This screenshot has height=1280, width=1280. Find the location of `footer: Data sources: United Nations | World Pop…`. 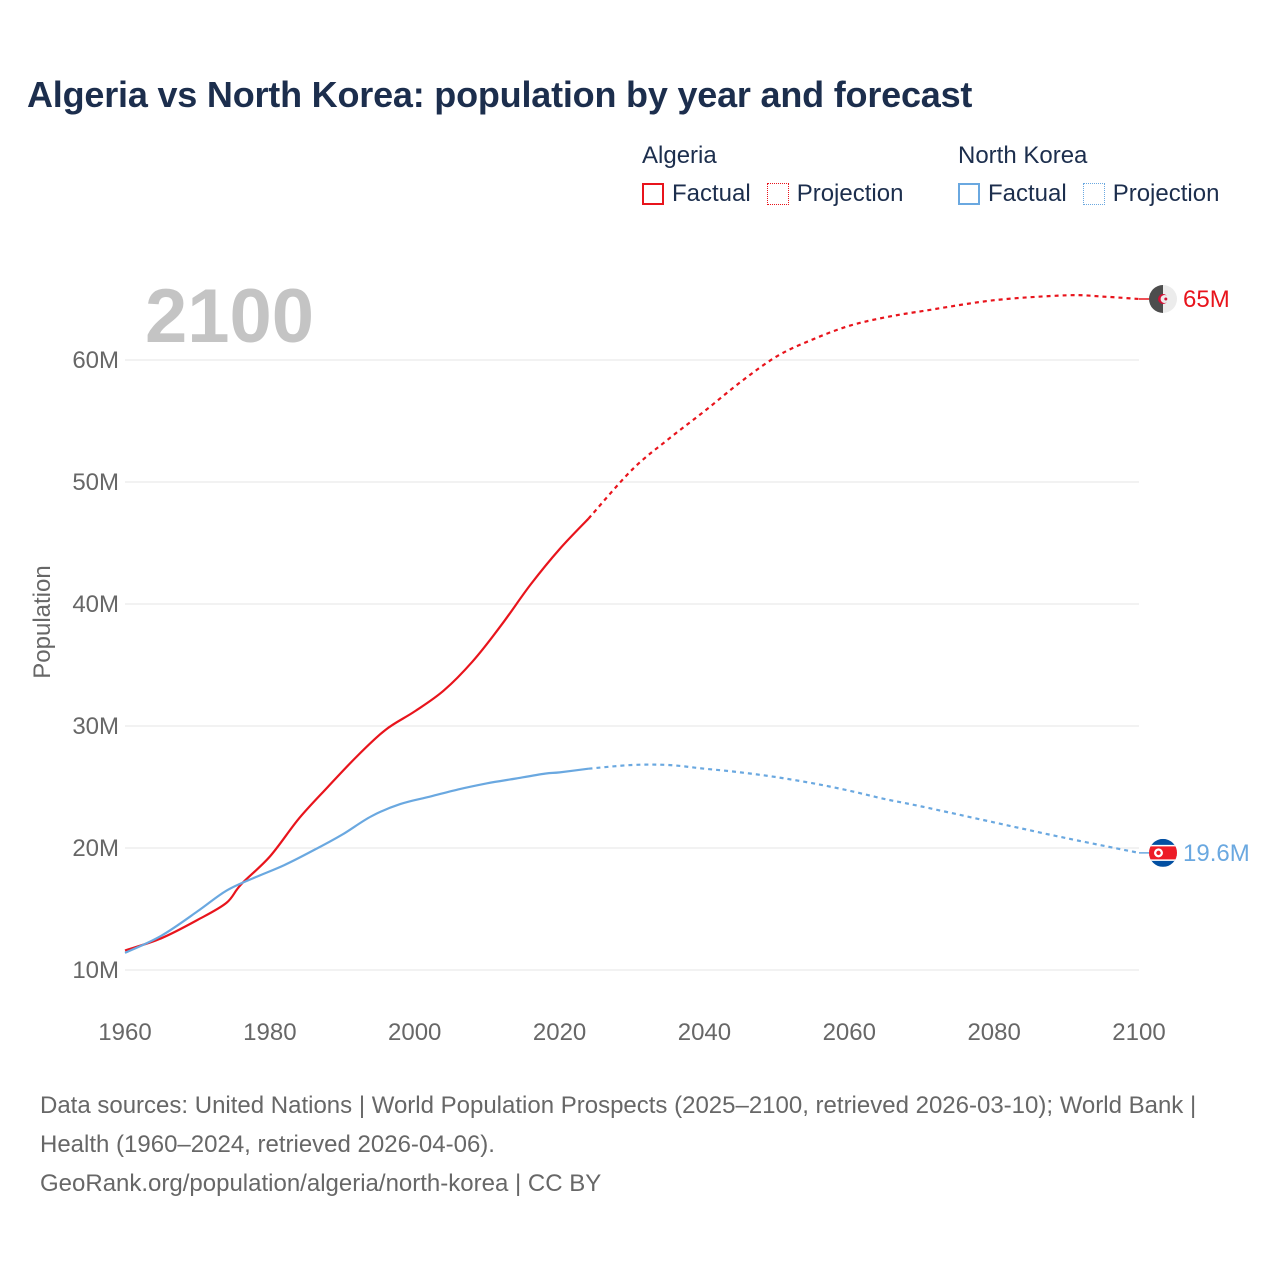

footer: Data sources: United Nations | World Pop… is located at coordinates (640, 1144).